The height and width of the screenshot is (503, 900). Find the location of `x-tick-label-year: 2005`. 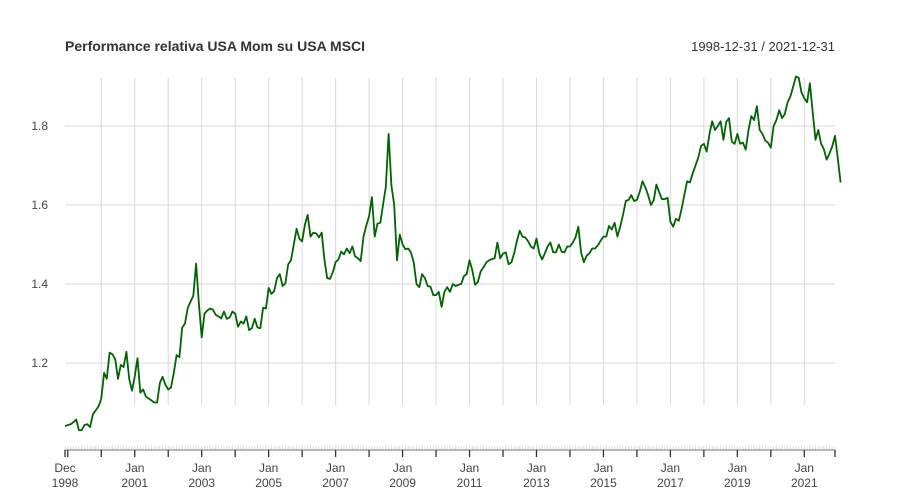

x-tick-label-year: 2005 is located at coordinates (268, 483).